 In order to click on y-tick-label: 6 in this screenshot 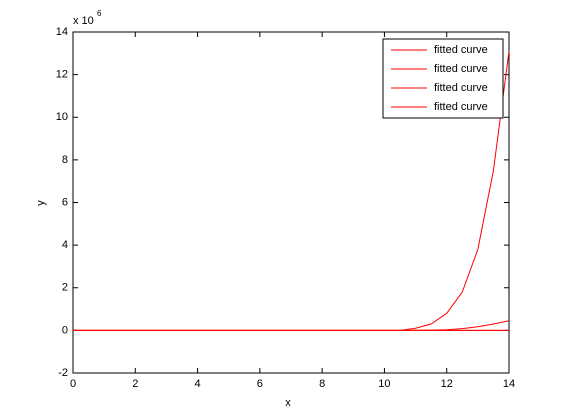, I will do `click(65, 202)`.